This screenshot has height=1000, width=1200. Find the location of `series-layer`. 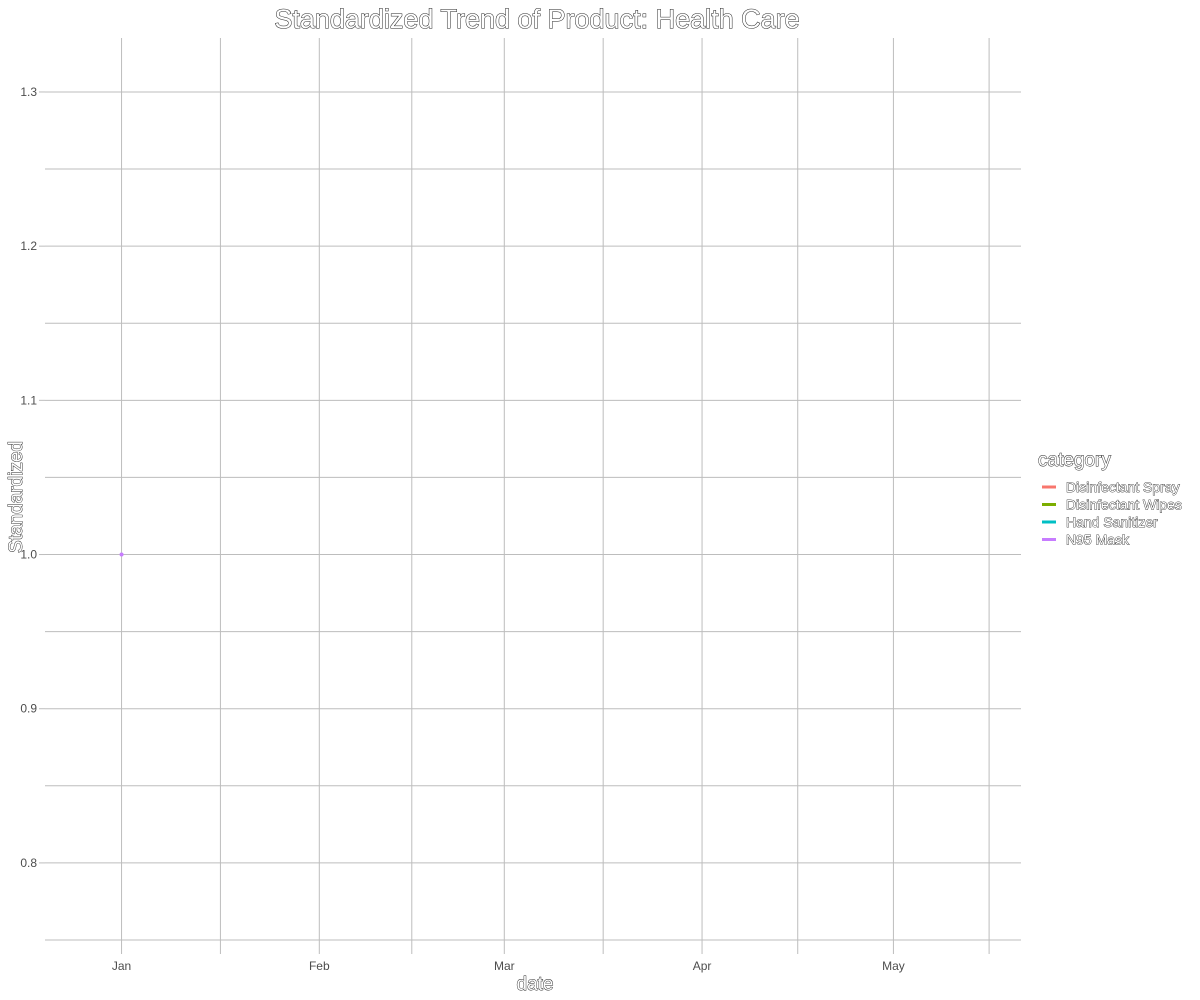

series-layer is located at coordinates (121, 554).